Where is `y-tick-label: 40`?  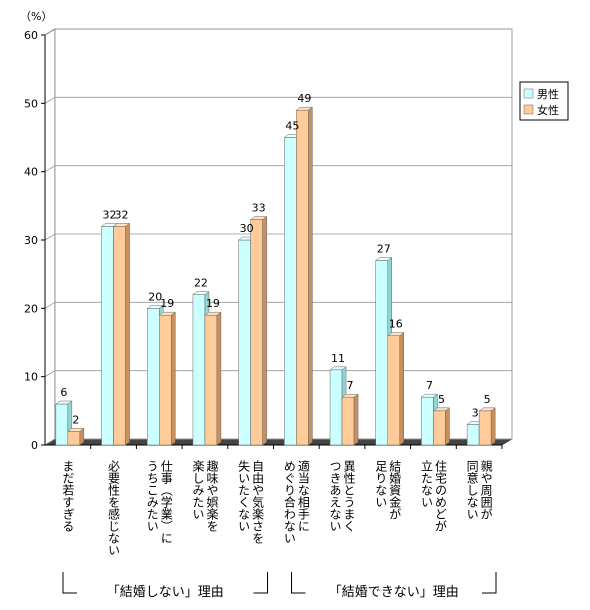
y-tick-label: 40 is located at coordinates (31, 172).